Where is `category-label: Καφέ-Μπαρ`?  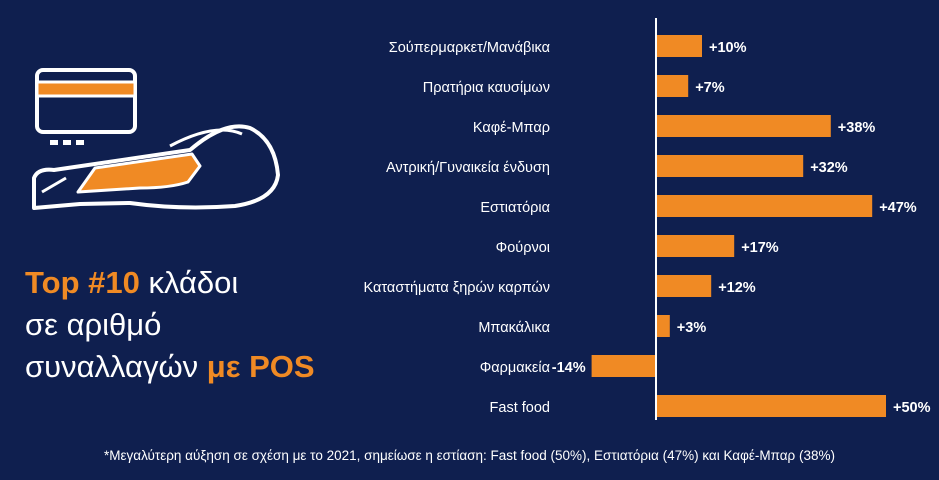
category-label: Καφέ-Μπαρ is located at coordinates (511, 128).